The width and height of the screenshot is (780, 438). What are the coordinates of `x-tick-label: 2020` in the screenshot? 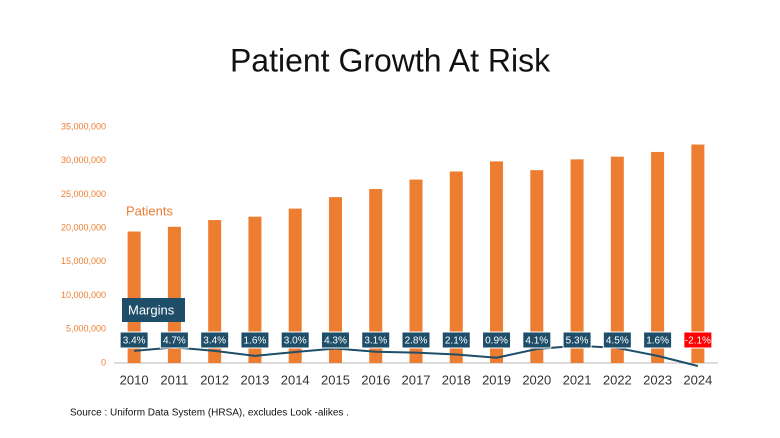 It's located at (536, 379).